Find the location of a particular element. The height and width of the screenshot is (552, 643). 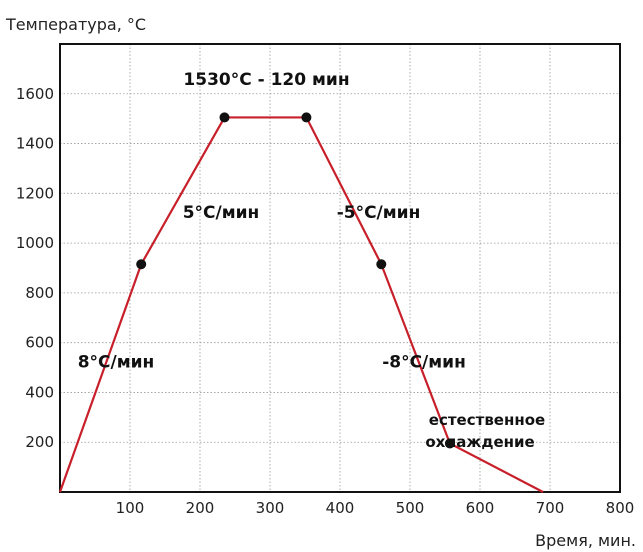

annotation-hold: 1530°C - 120 мин is located at coordinates (266, 80).